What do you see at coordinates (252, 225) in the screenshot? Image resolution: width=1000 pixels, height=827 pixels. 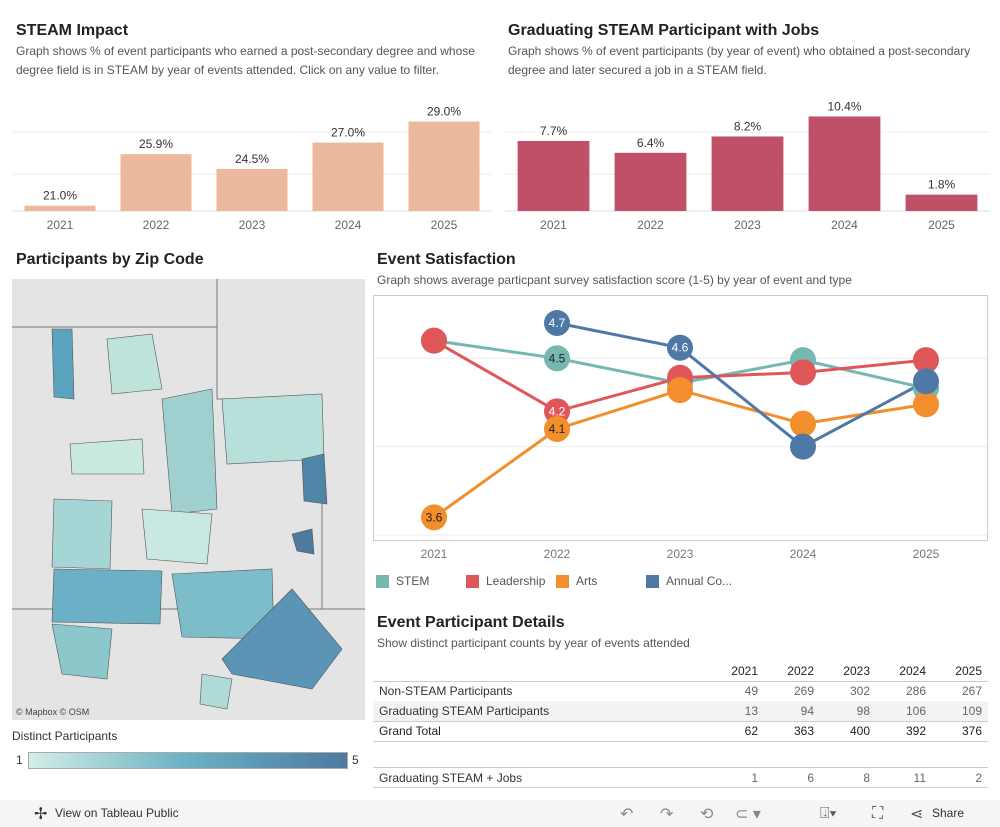 I see `x-tick-label: 2023` at bounding box center [252, 225].